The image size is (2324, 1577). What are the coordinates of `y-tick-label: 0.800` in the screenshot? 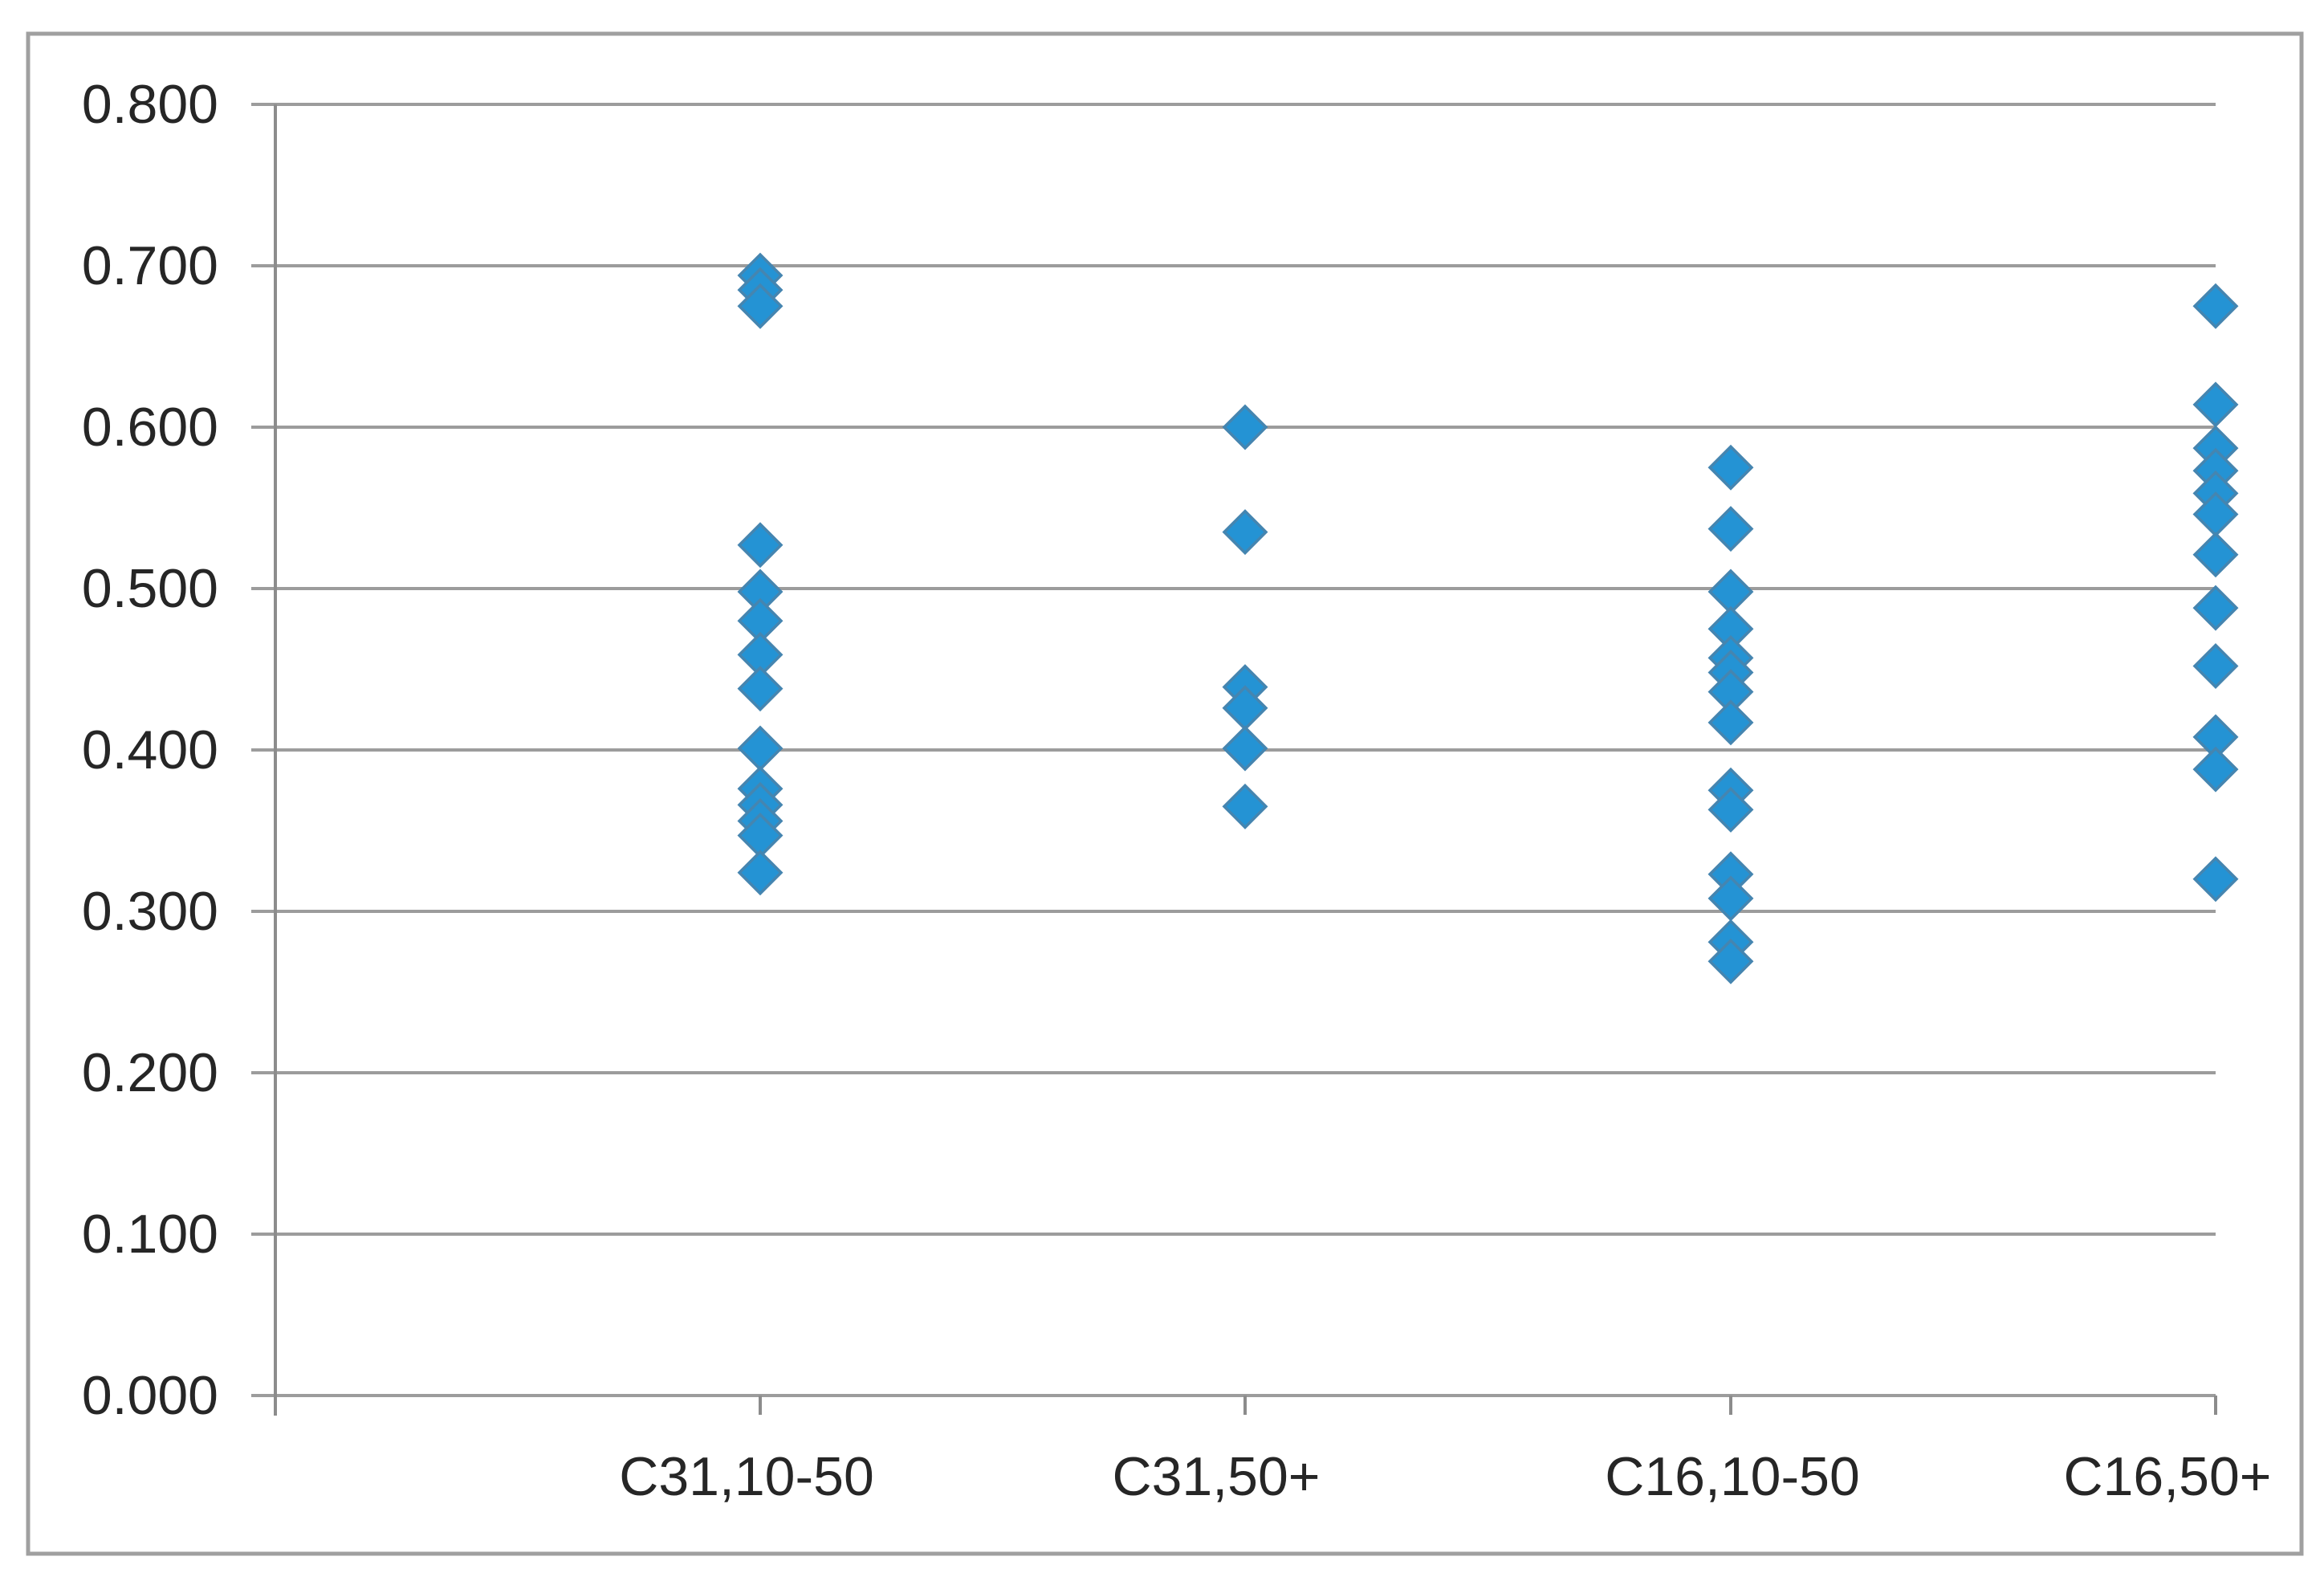 It's located at (150, 104).